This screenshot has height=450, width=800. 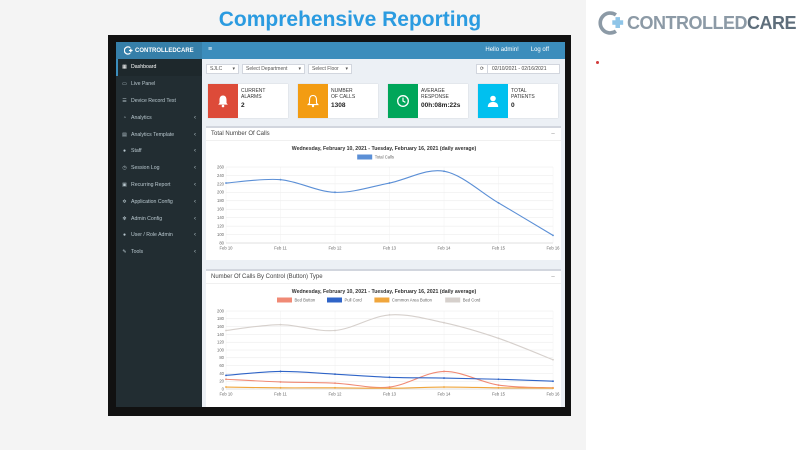 What do you see at coordinates (611, 23) in the screenshot?
I see `brand-mark-icon` at bounding box center [611, 23].